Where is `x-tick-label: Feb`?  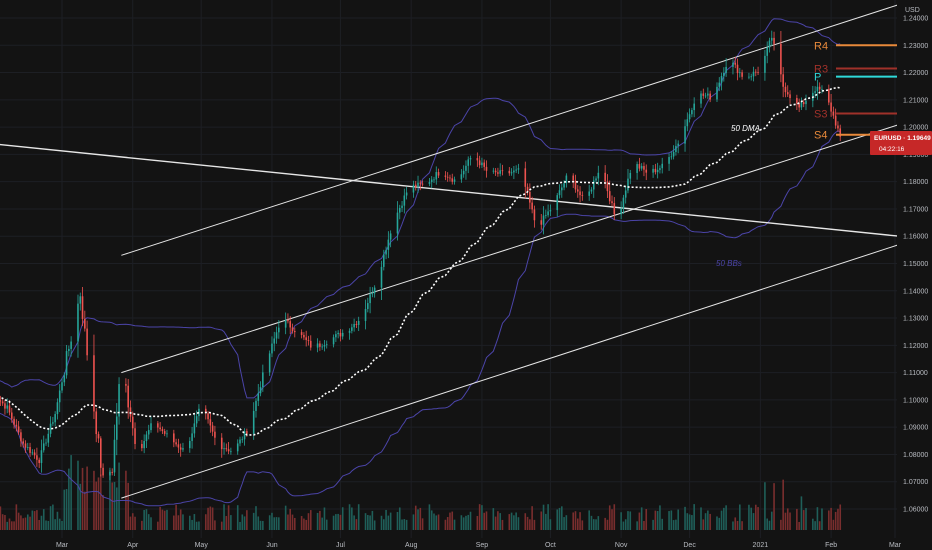
x-tick-label: Feb is located at coordinates (831, 545).